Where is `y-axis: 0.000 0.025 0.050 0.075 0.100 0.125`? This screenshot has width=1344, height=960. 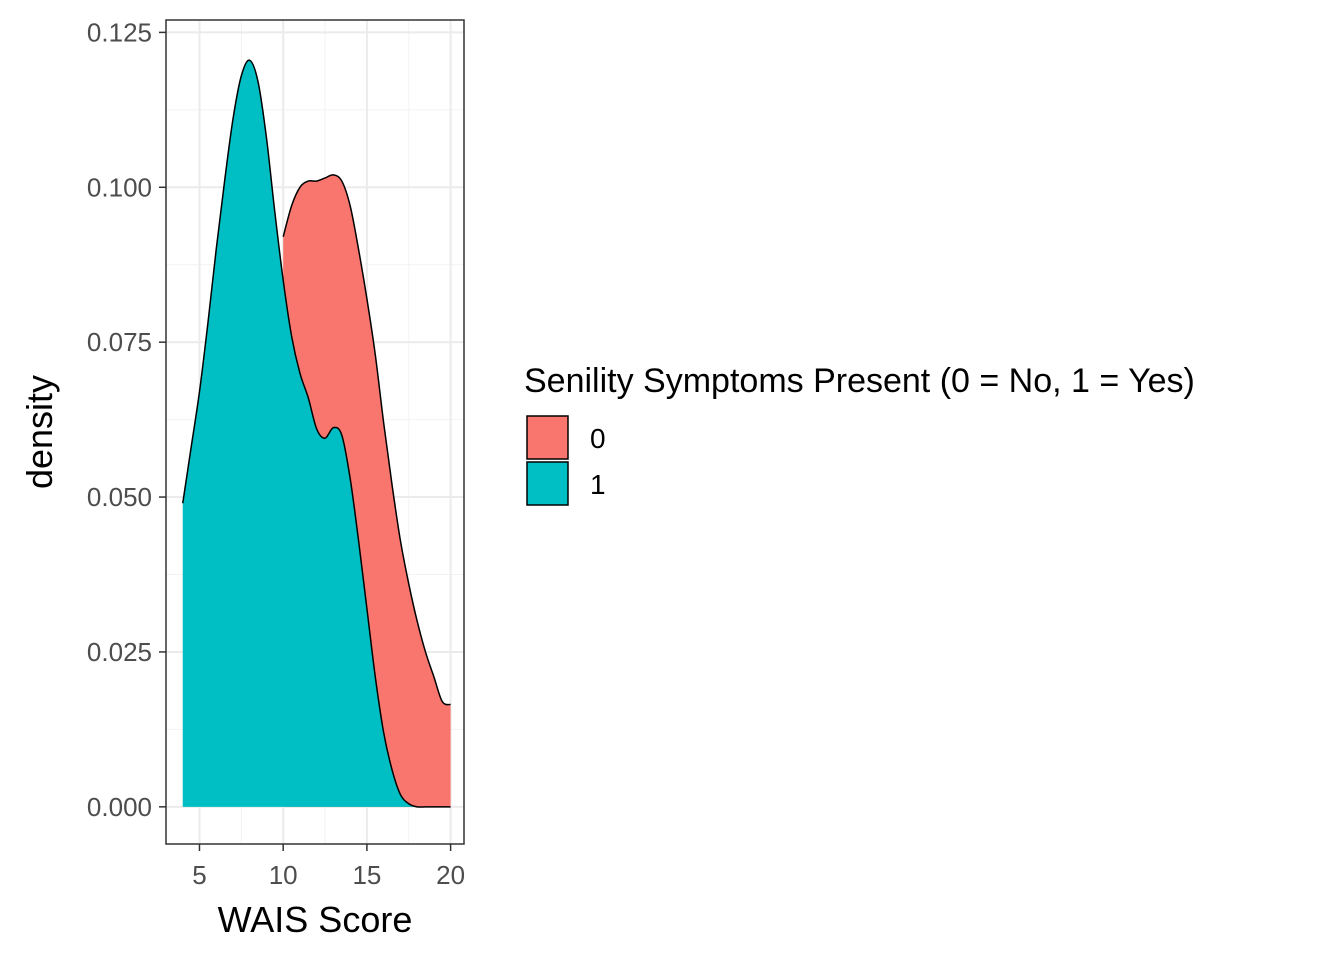 y-axis: 0.000 0.025 0.050 0.075 0.100 0.125 is located at coordinates (126, 419).